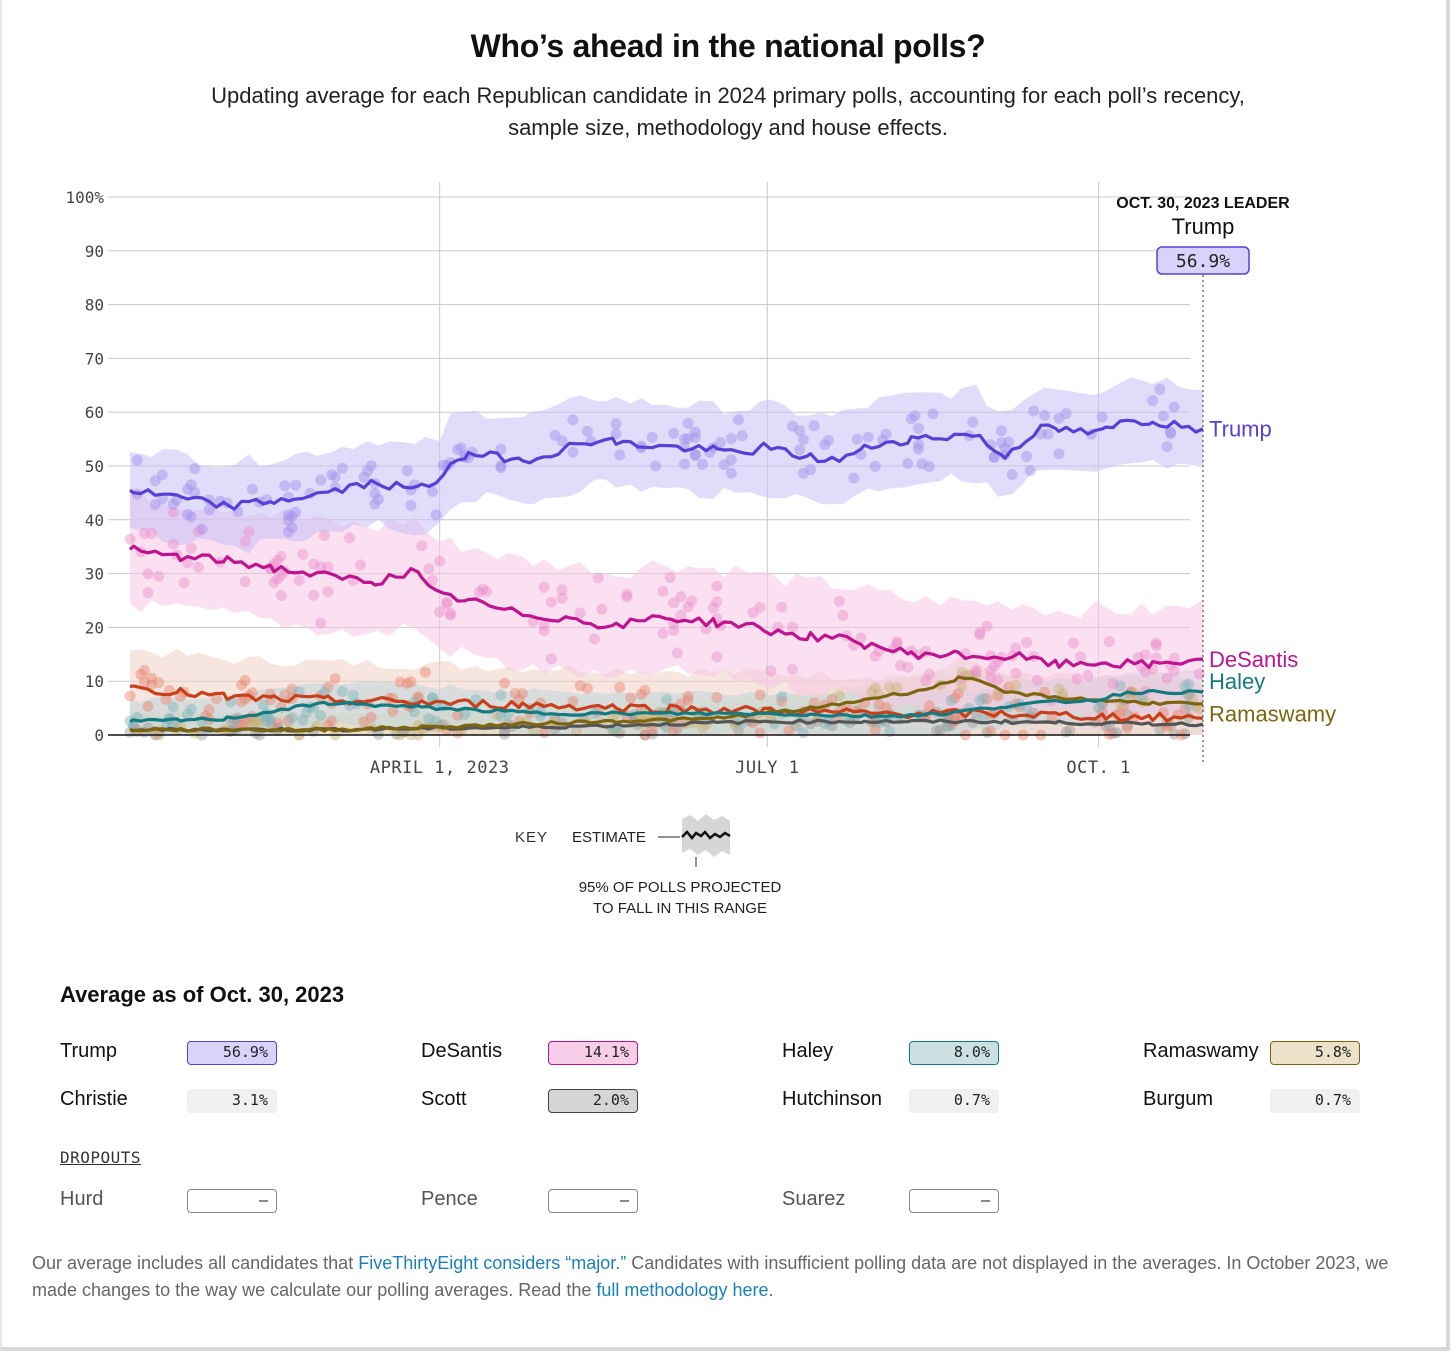 The width and height of the screenshot is (1456, 1357). Describe the element at coordinates (767, 768) in the screenshot. I see `x-tick-label: JULY 1` at that location.